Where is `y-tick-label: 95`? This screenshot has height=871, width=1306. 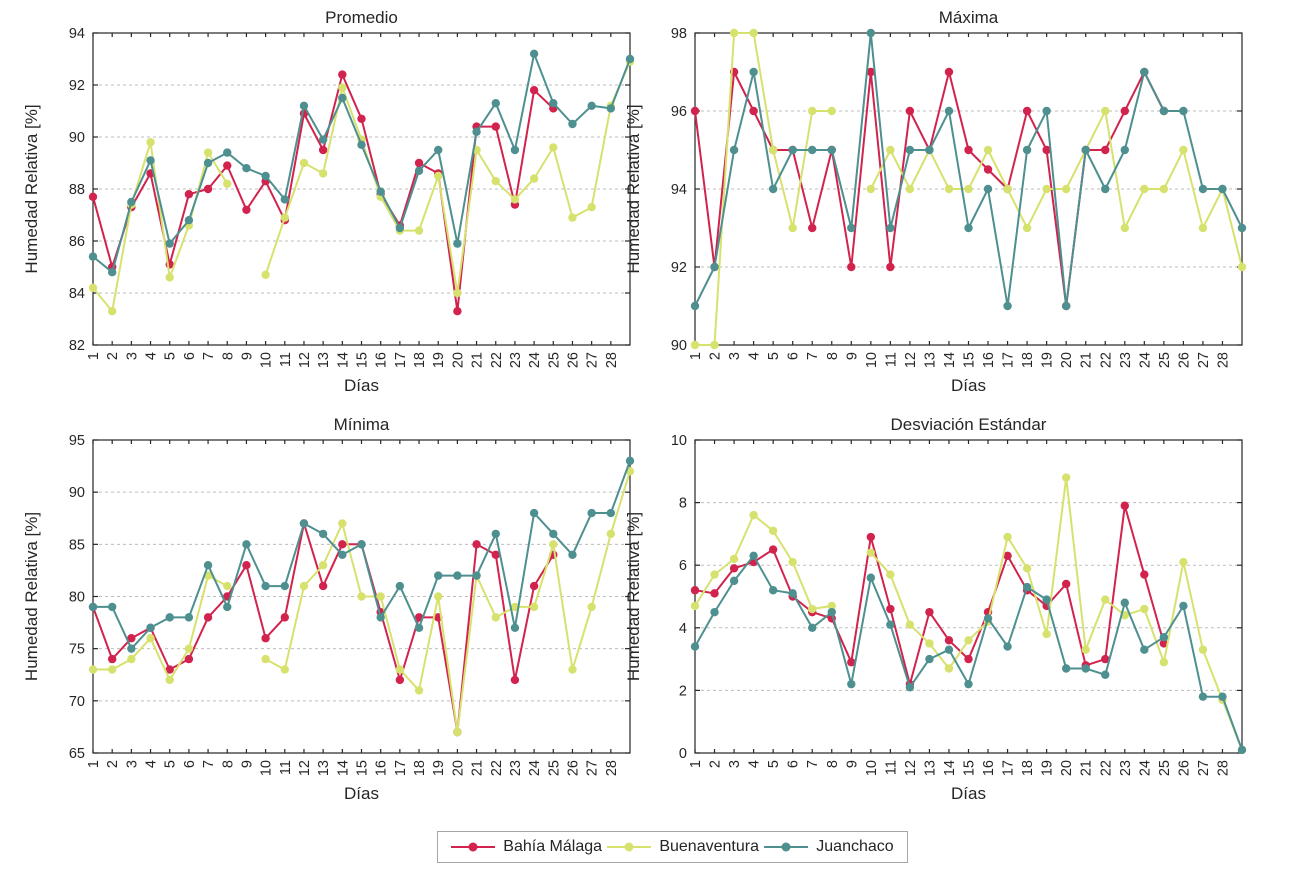 y-tick-label: 95 is located at coordinates (77, 441).